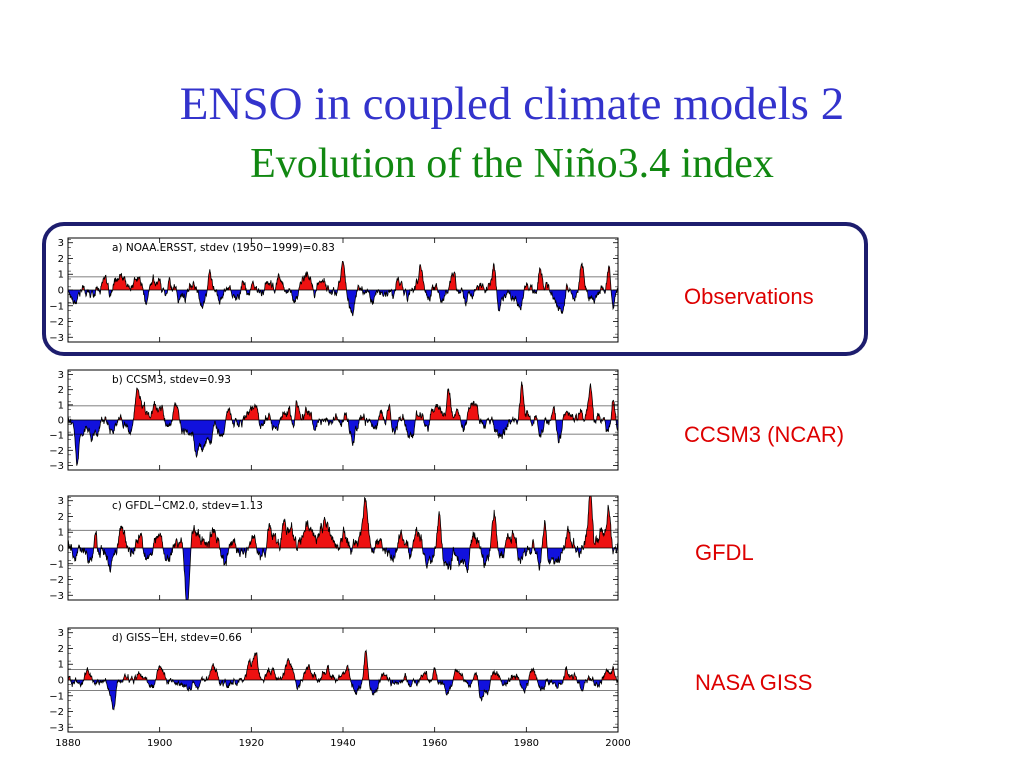 The image size is (1024, 768). I want to click on x-tick-label: 1900, so click(159, 743).